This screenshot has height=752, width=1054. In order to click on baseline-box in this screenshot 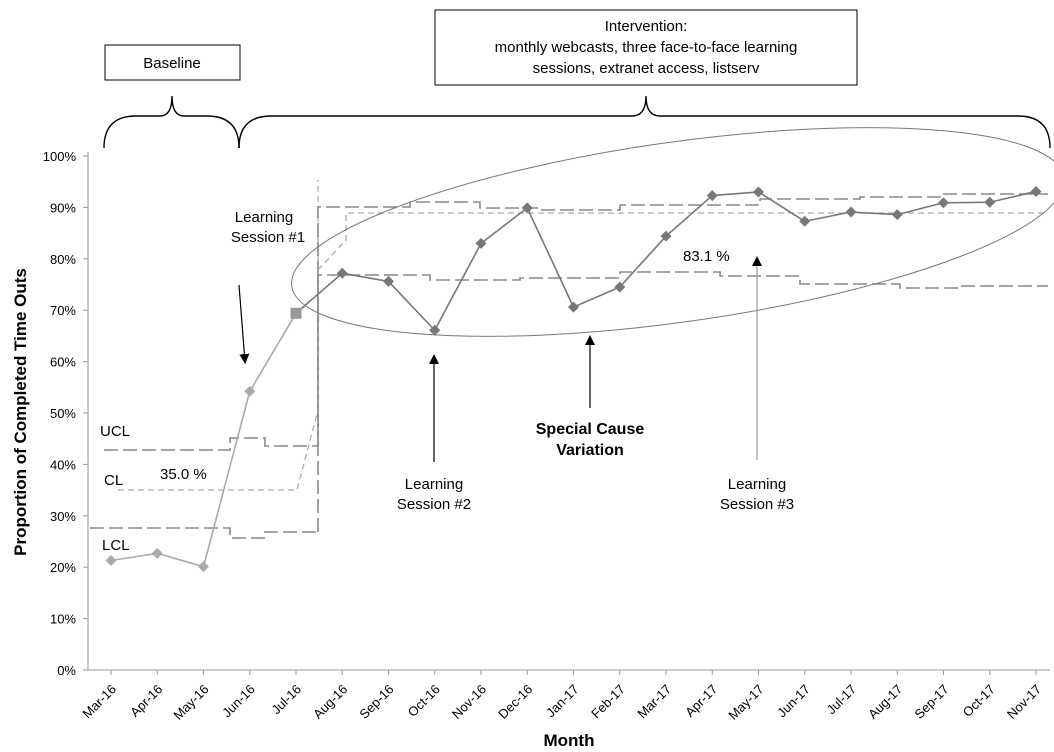, I will do `click(172, 62)`.